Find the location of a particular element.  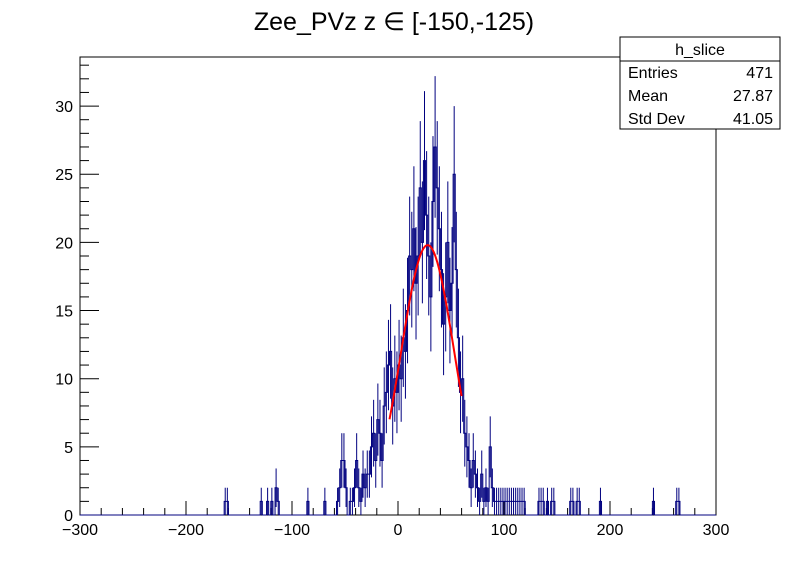

stats-box-title: h_slice is located at coordinates (700, 50).